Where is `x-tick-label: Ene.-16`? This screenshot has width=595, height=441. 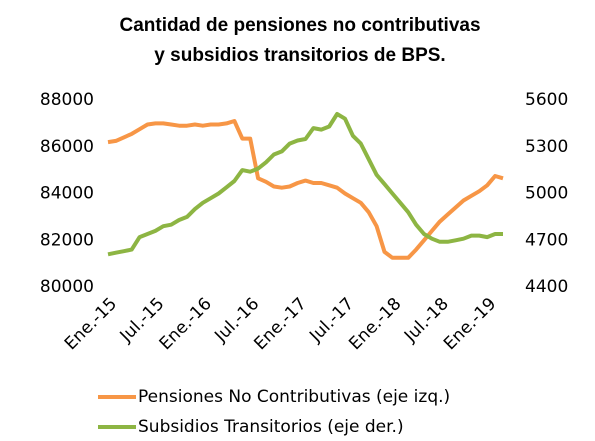
x-tick-label: Ene.-16 is located at coordinates (186, 324).